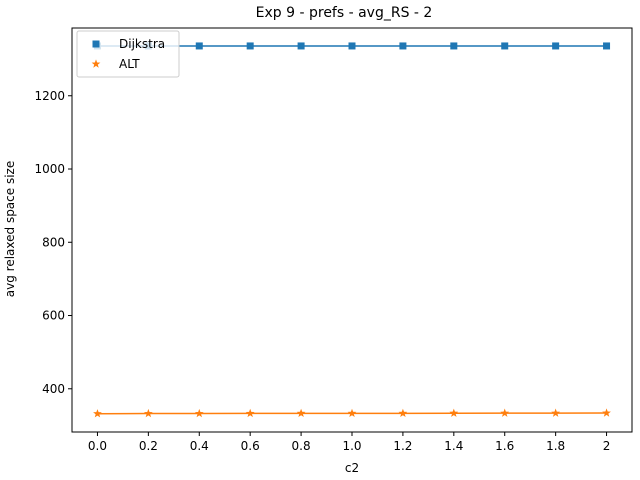 The image size is (640, 480). Describe the element at coordinates (148, 446) in the screenshot. I see `x-tick-label: 0.2` at that location.